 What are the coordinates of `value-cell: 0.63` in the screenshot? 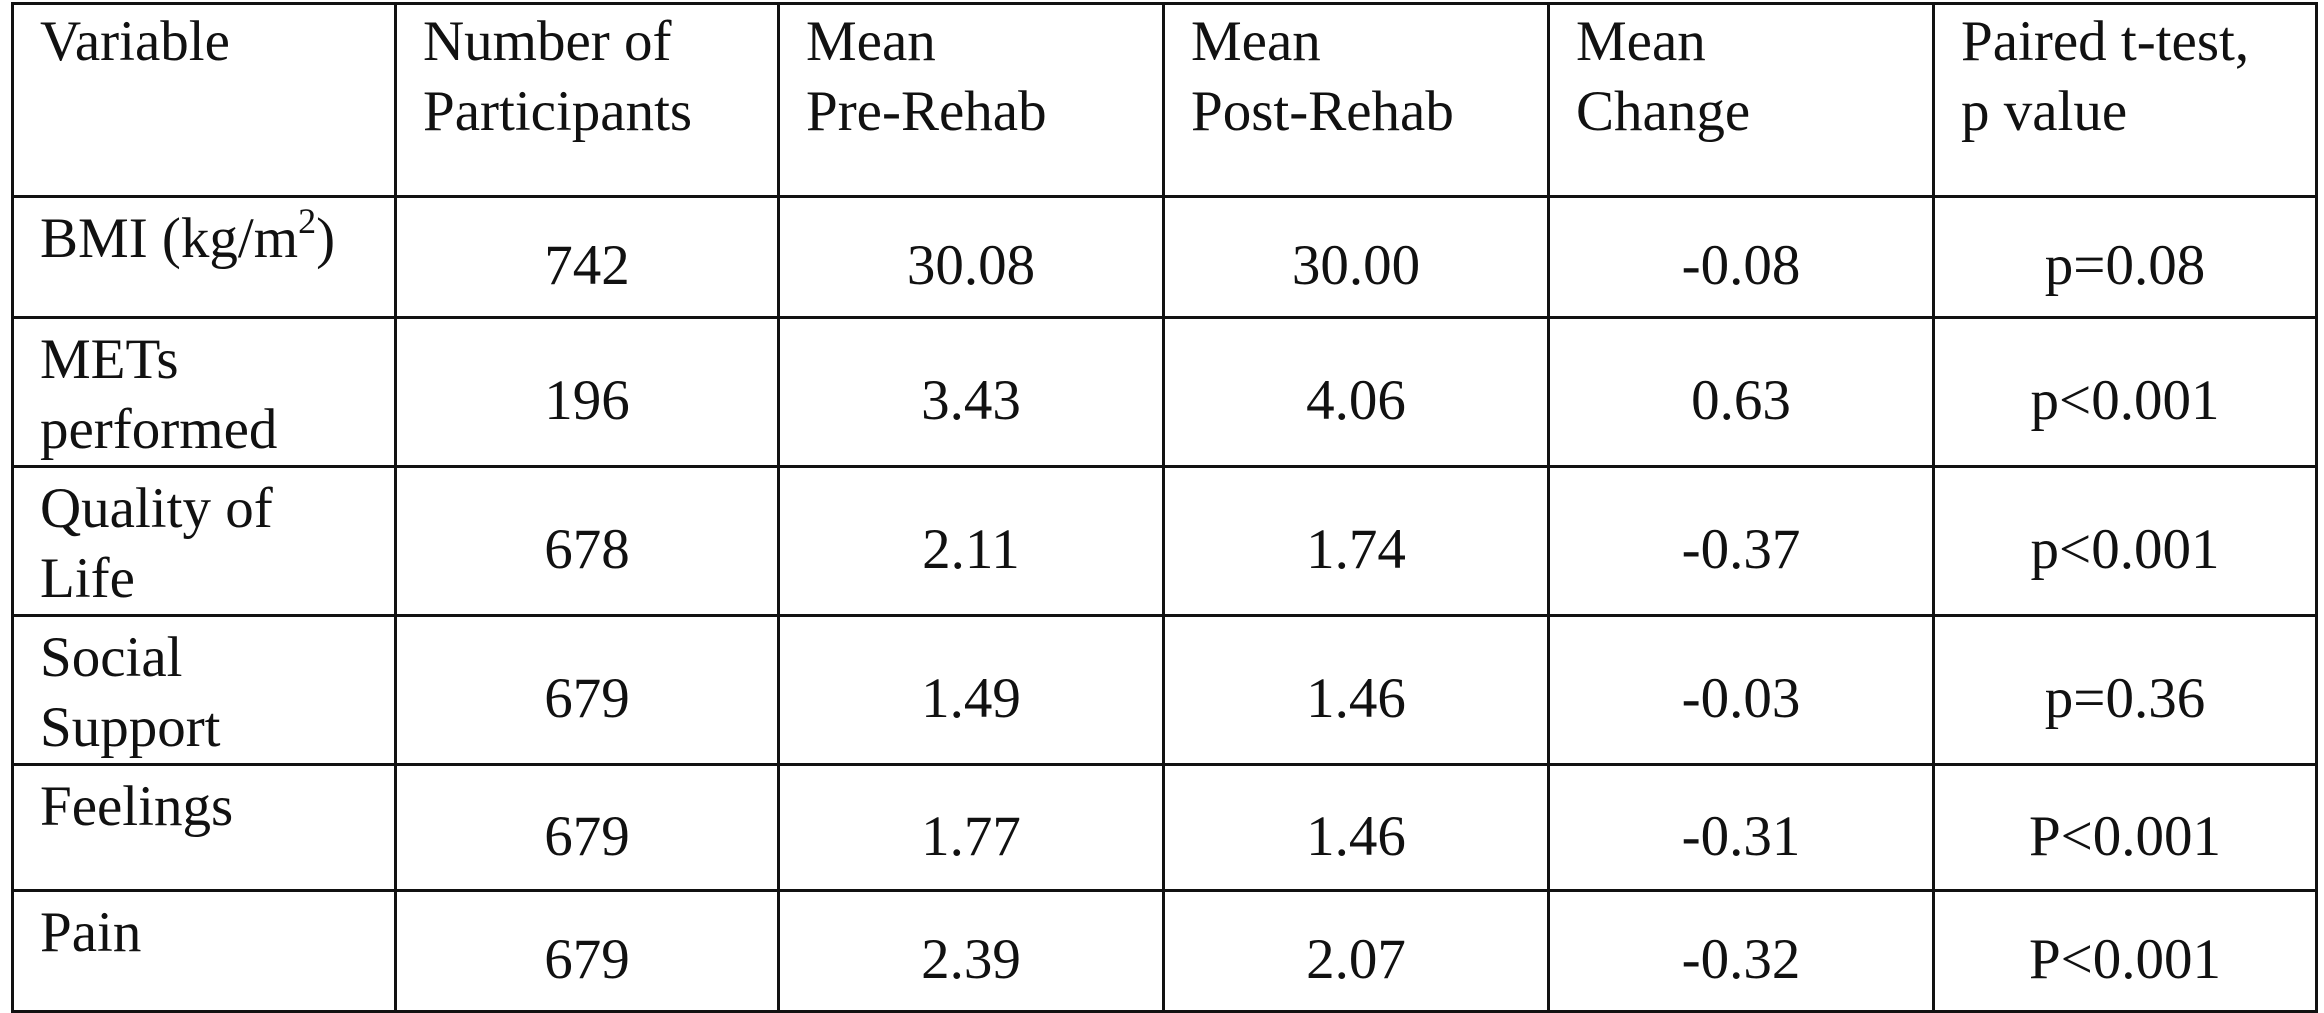 It's located at (1741, 392).